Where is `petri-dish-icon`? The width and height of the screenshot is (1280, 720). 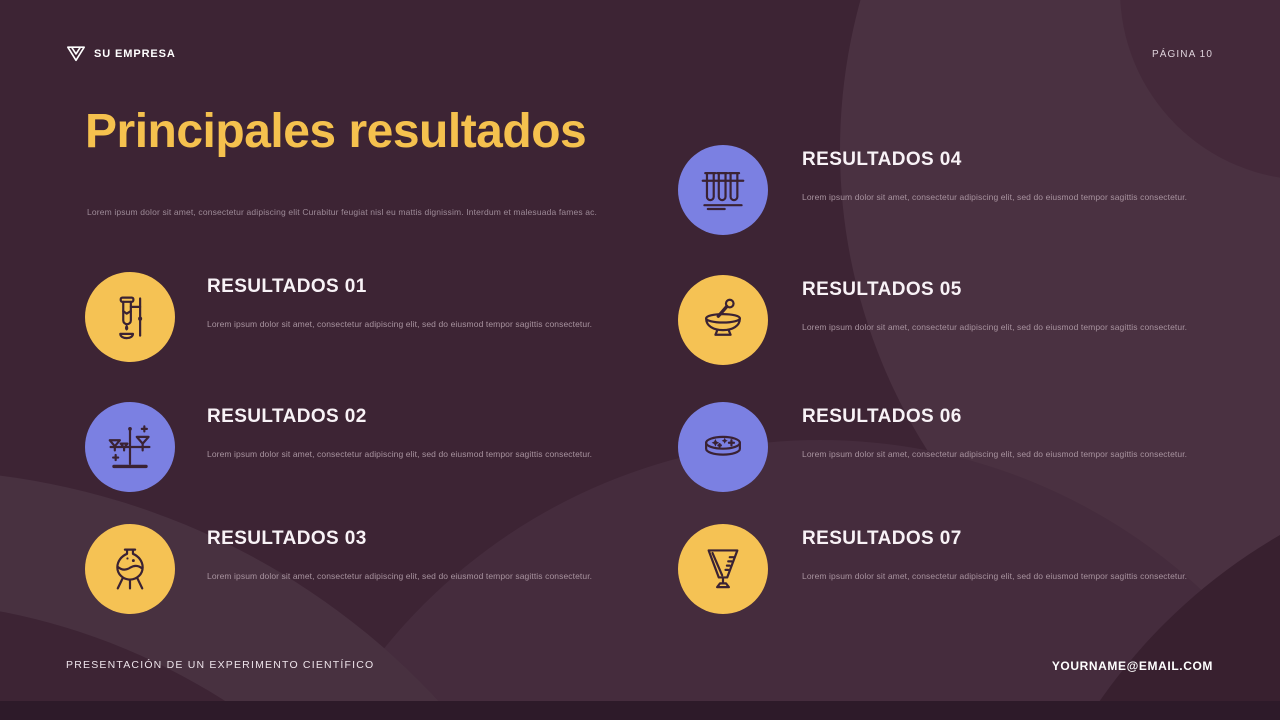 petri-dish-icon is located at coordinates (723, 445).